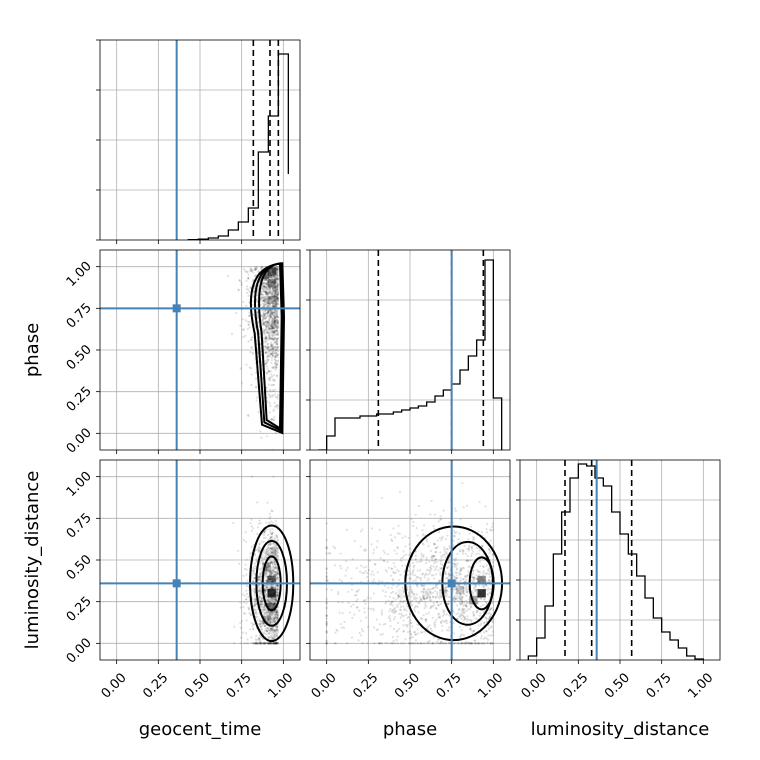  I want to click on x-tick-label: 0.25, so click(155, 685).